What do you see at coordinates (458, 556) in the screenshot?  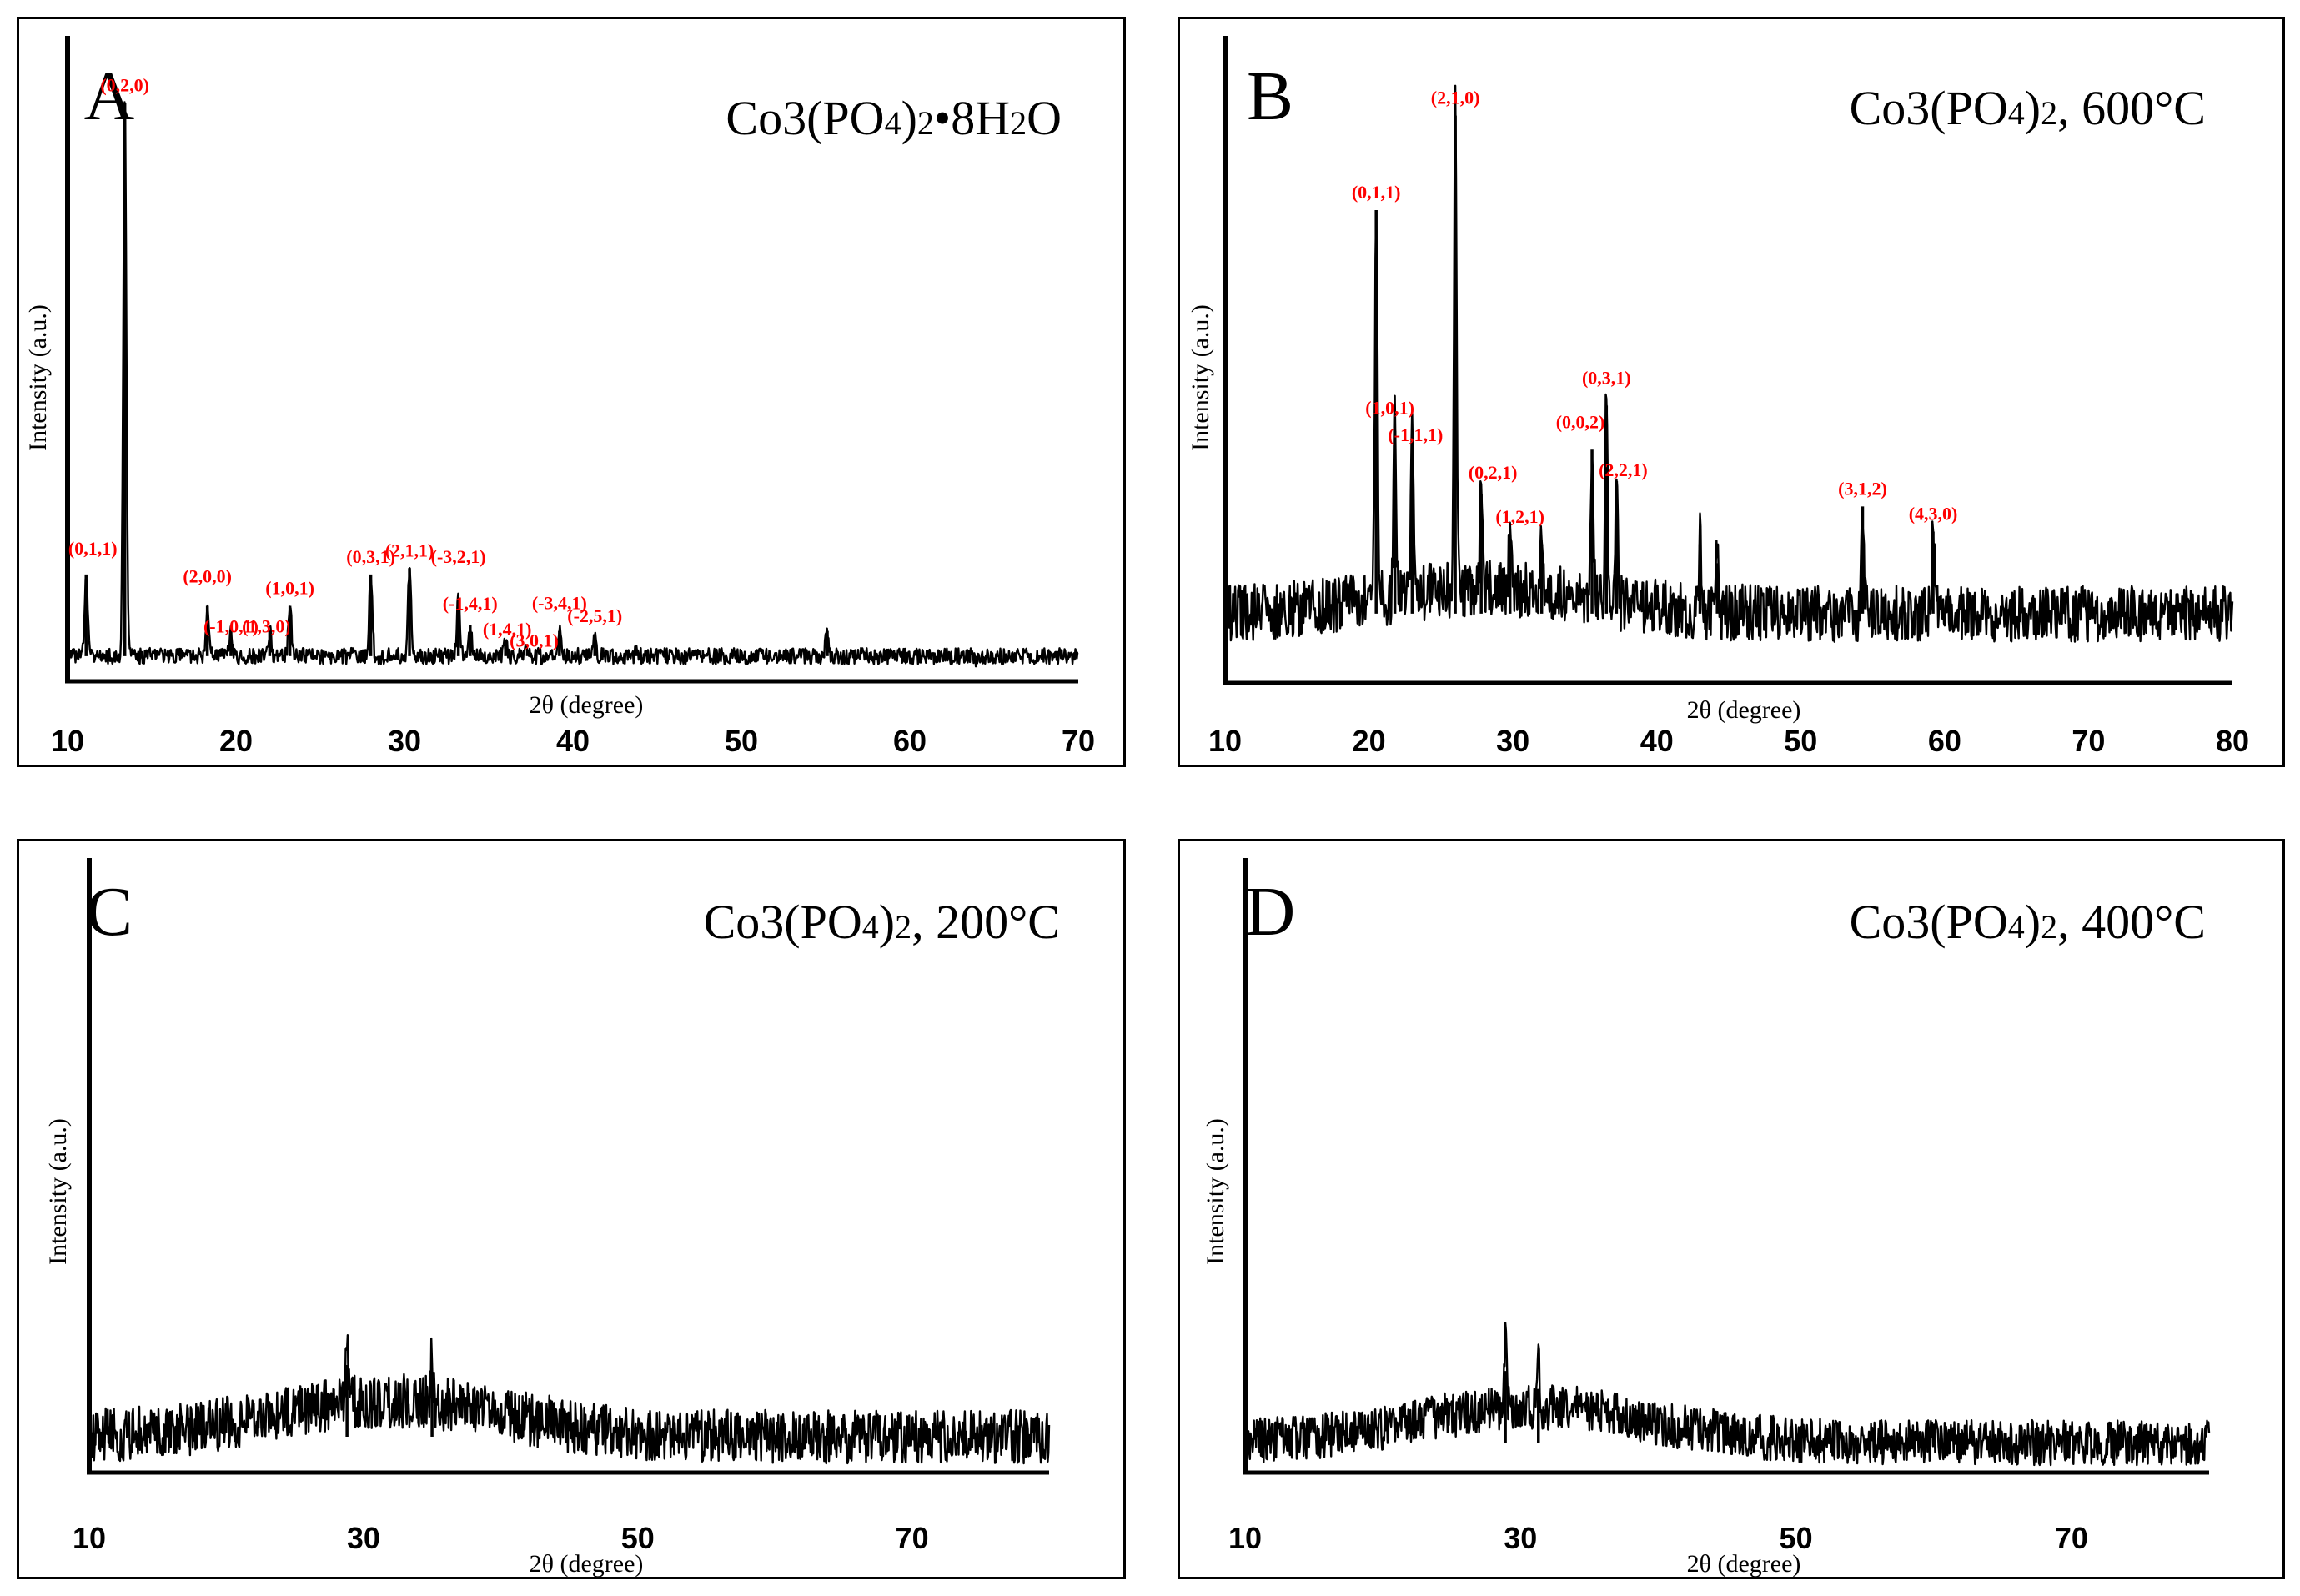 I see `peak-label: (-3,2,1)` at bounding box center [458, 556].